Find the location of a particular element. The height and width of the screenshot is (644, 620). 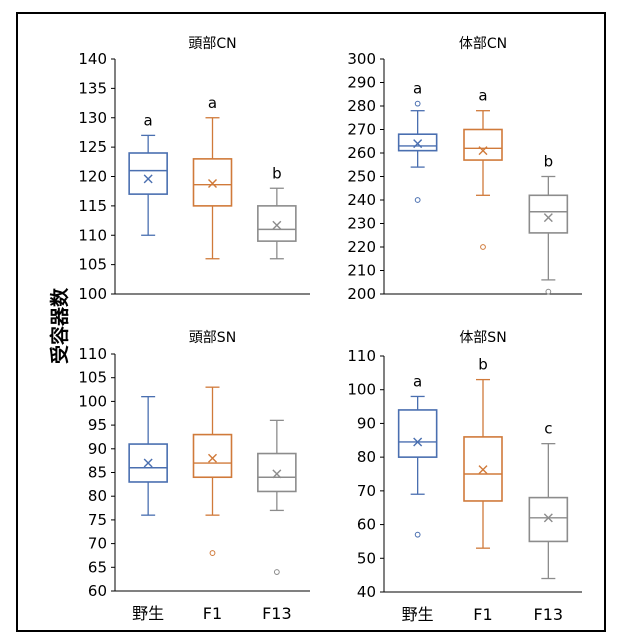

panel-title: 体部SN is located at coordinates (482, 338).